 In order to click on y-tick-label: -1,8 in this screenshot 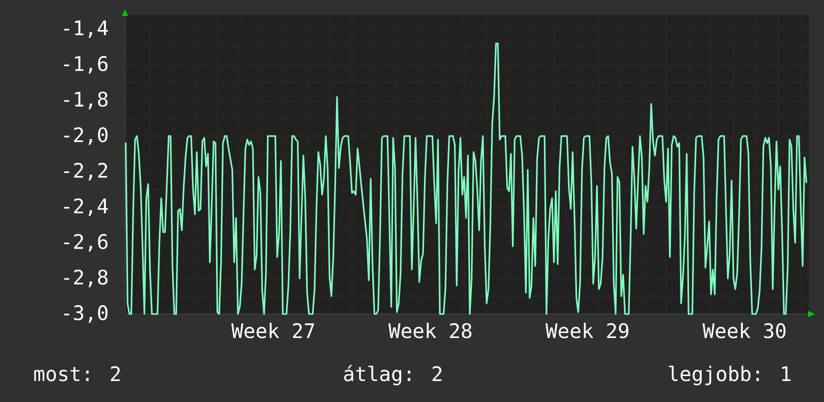, I will do `click(86, 101)`.